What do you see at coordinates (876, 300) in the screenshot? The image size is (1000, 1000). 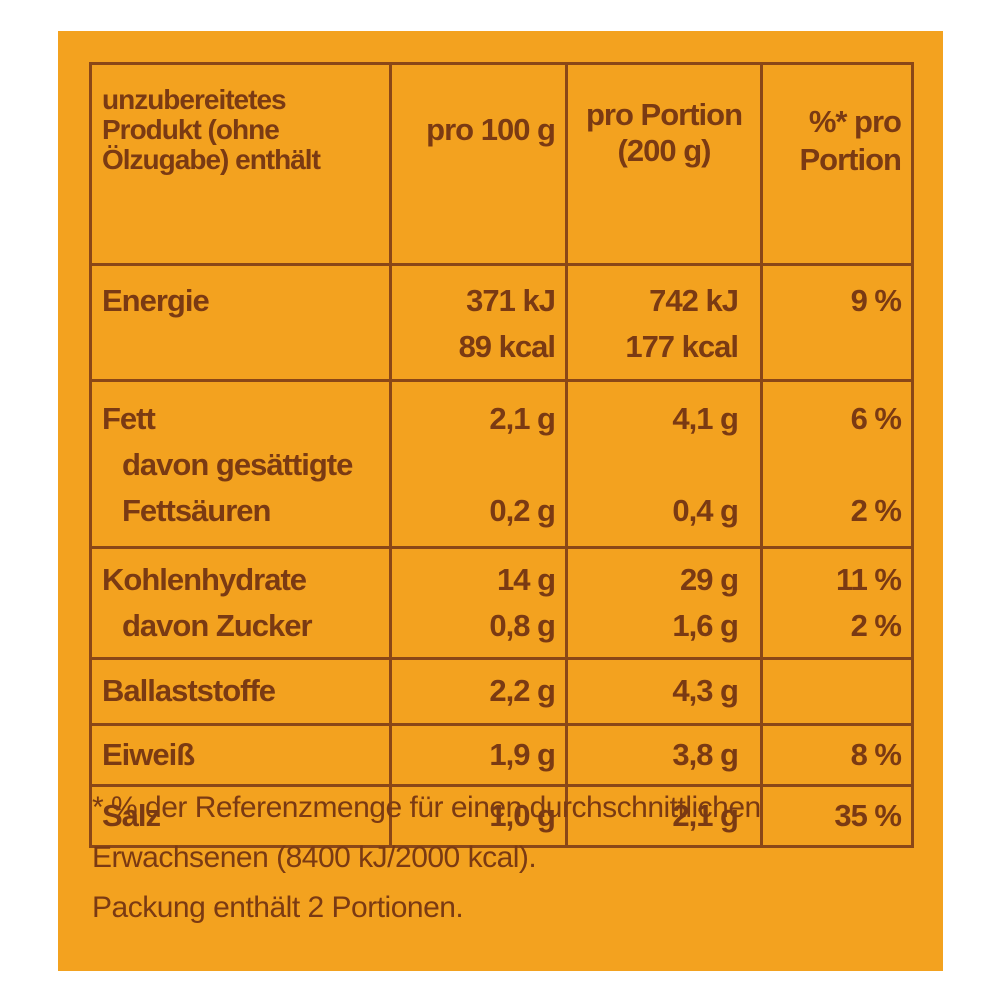 I see `value: 9 %` at bounding box center [876, 300].